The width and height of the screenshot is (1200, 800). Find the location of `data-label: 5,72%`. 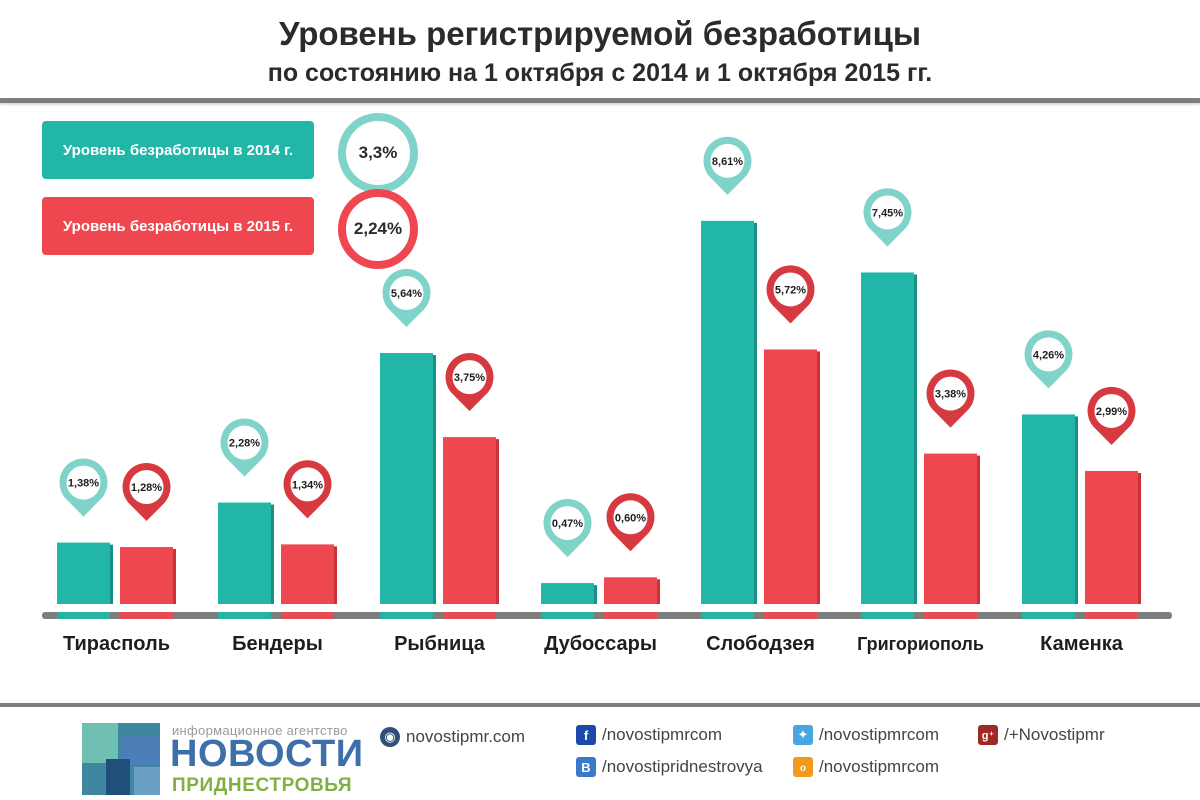

data-label: 5,72% is located at coordinates (790, 290).